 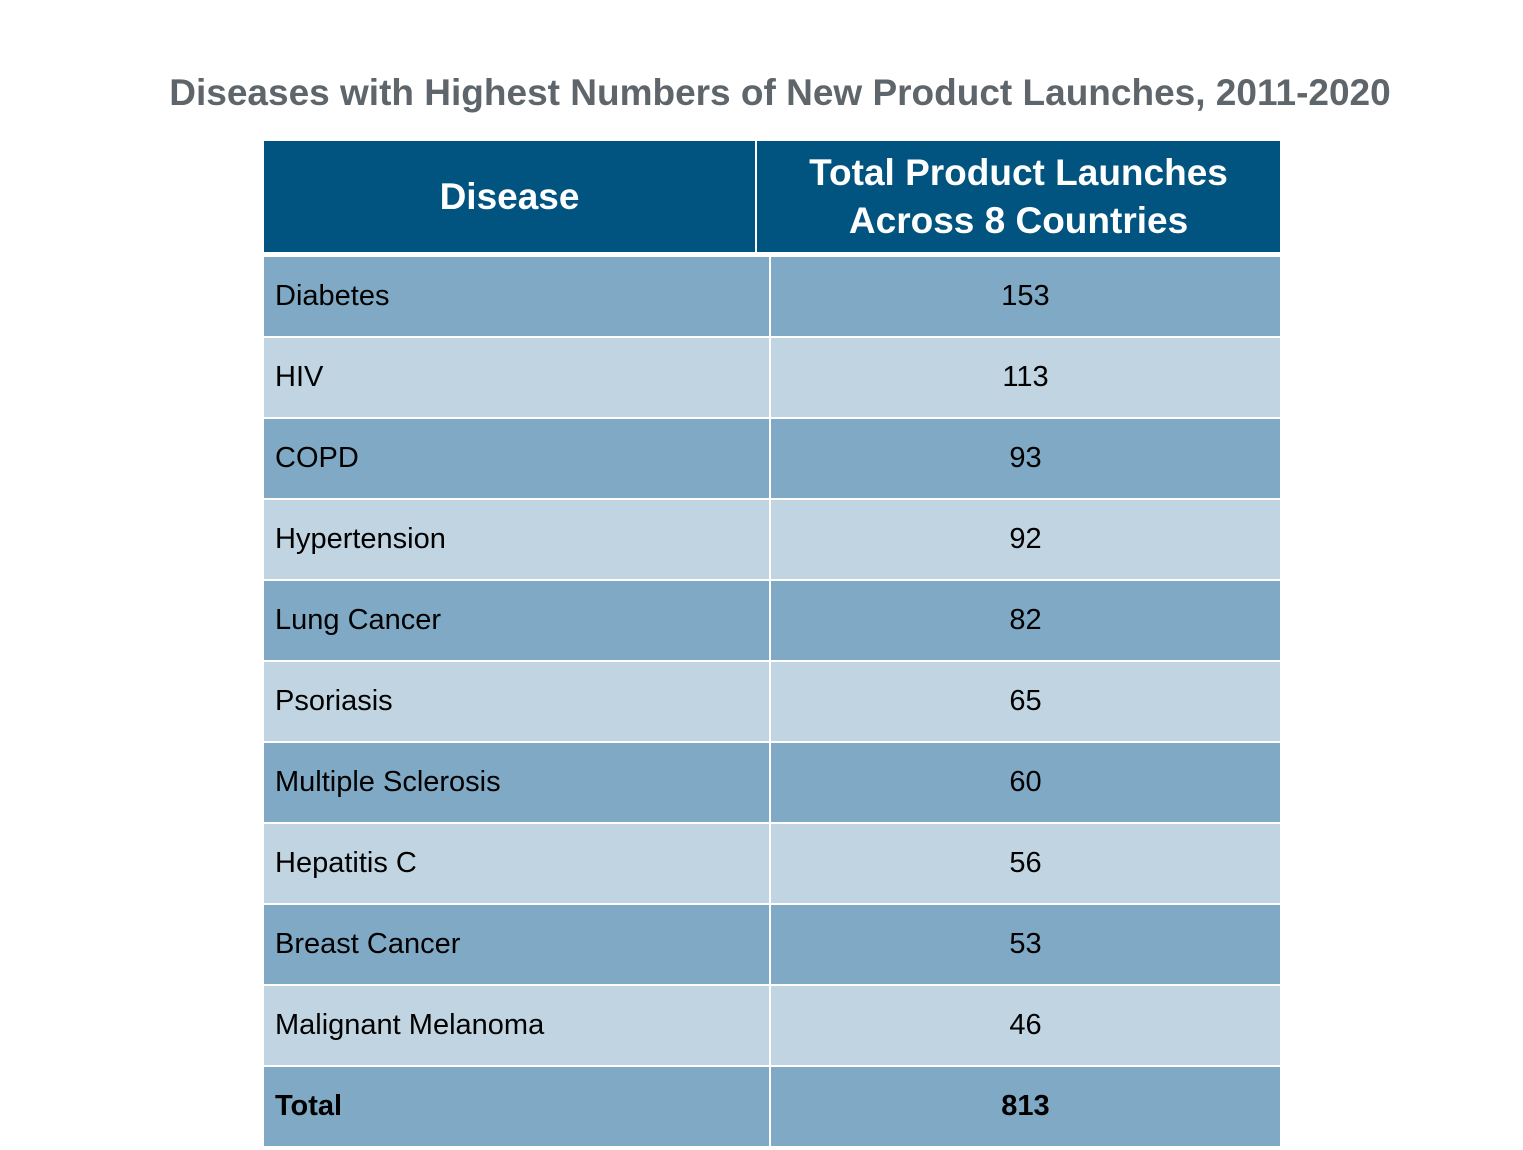 I want to click on disease-cell: Multiple Sclerosis, so click(x=517, y=782).